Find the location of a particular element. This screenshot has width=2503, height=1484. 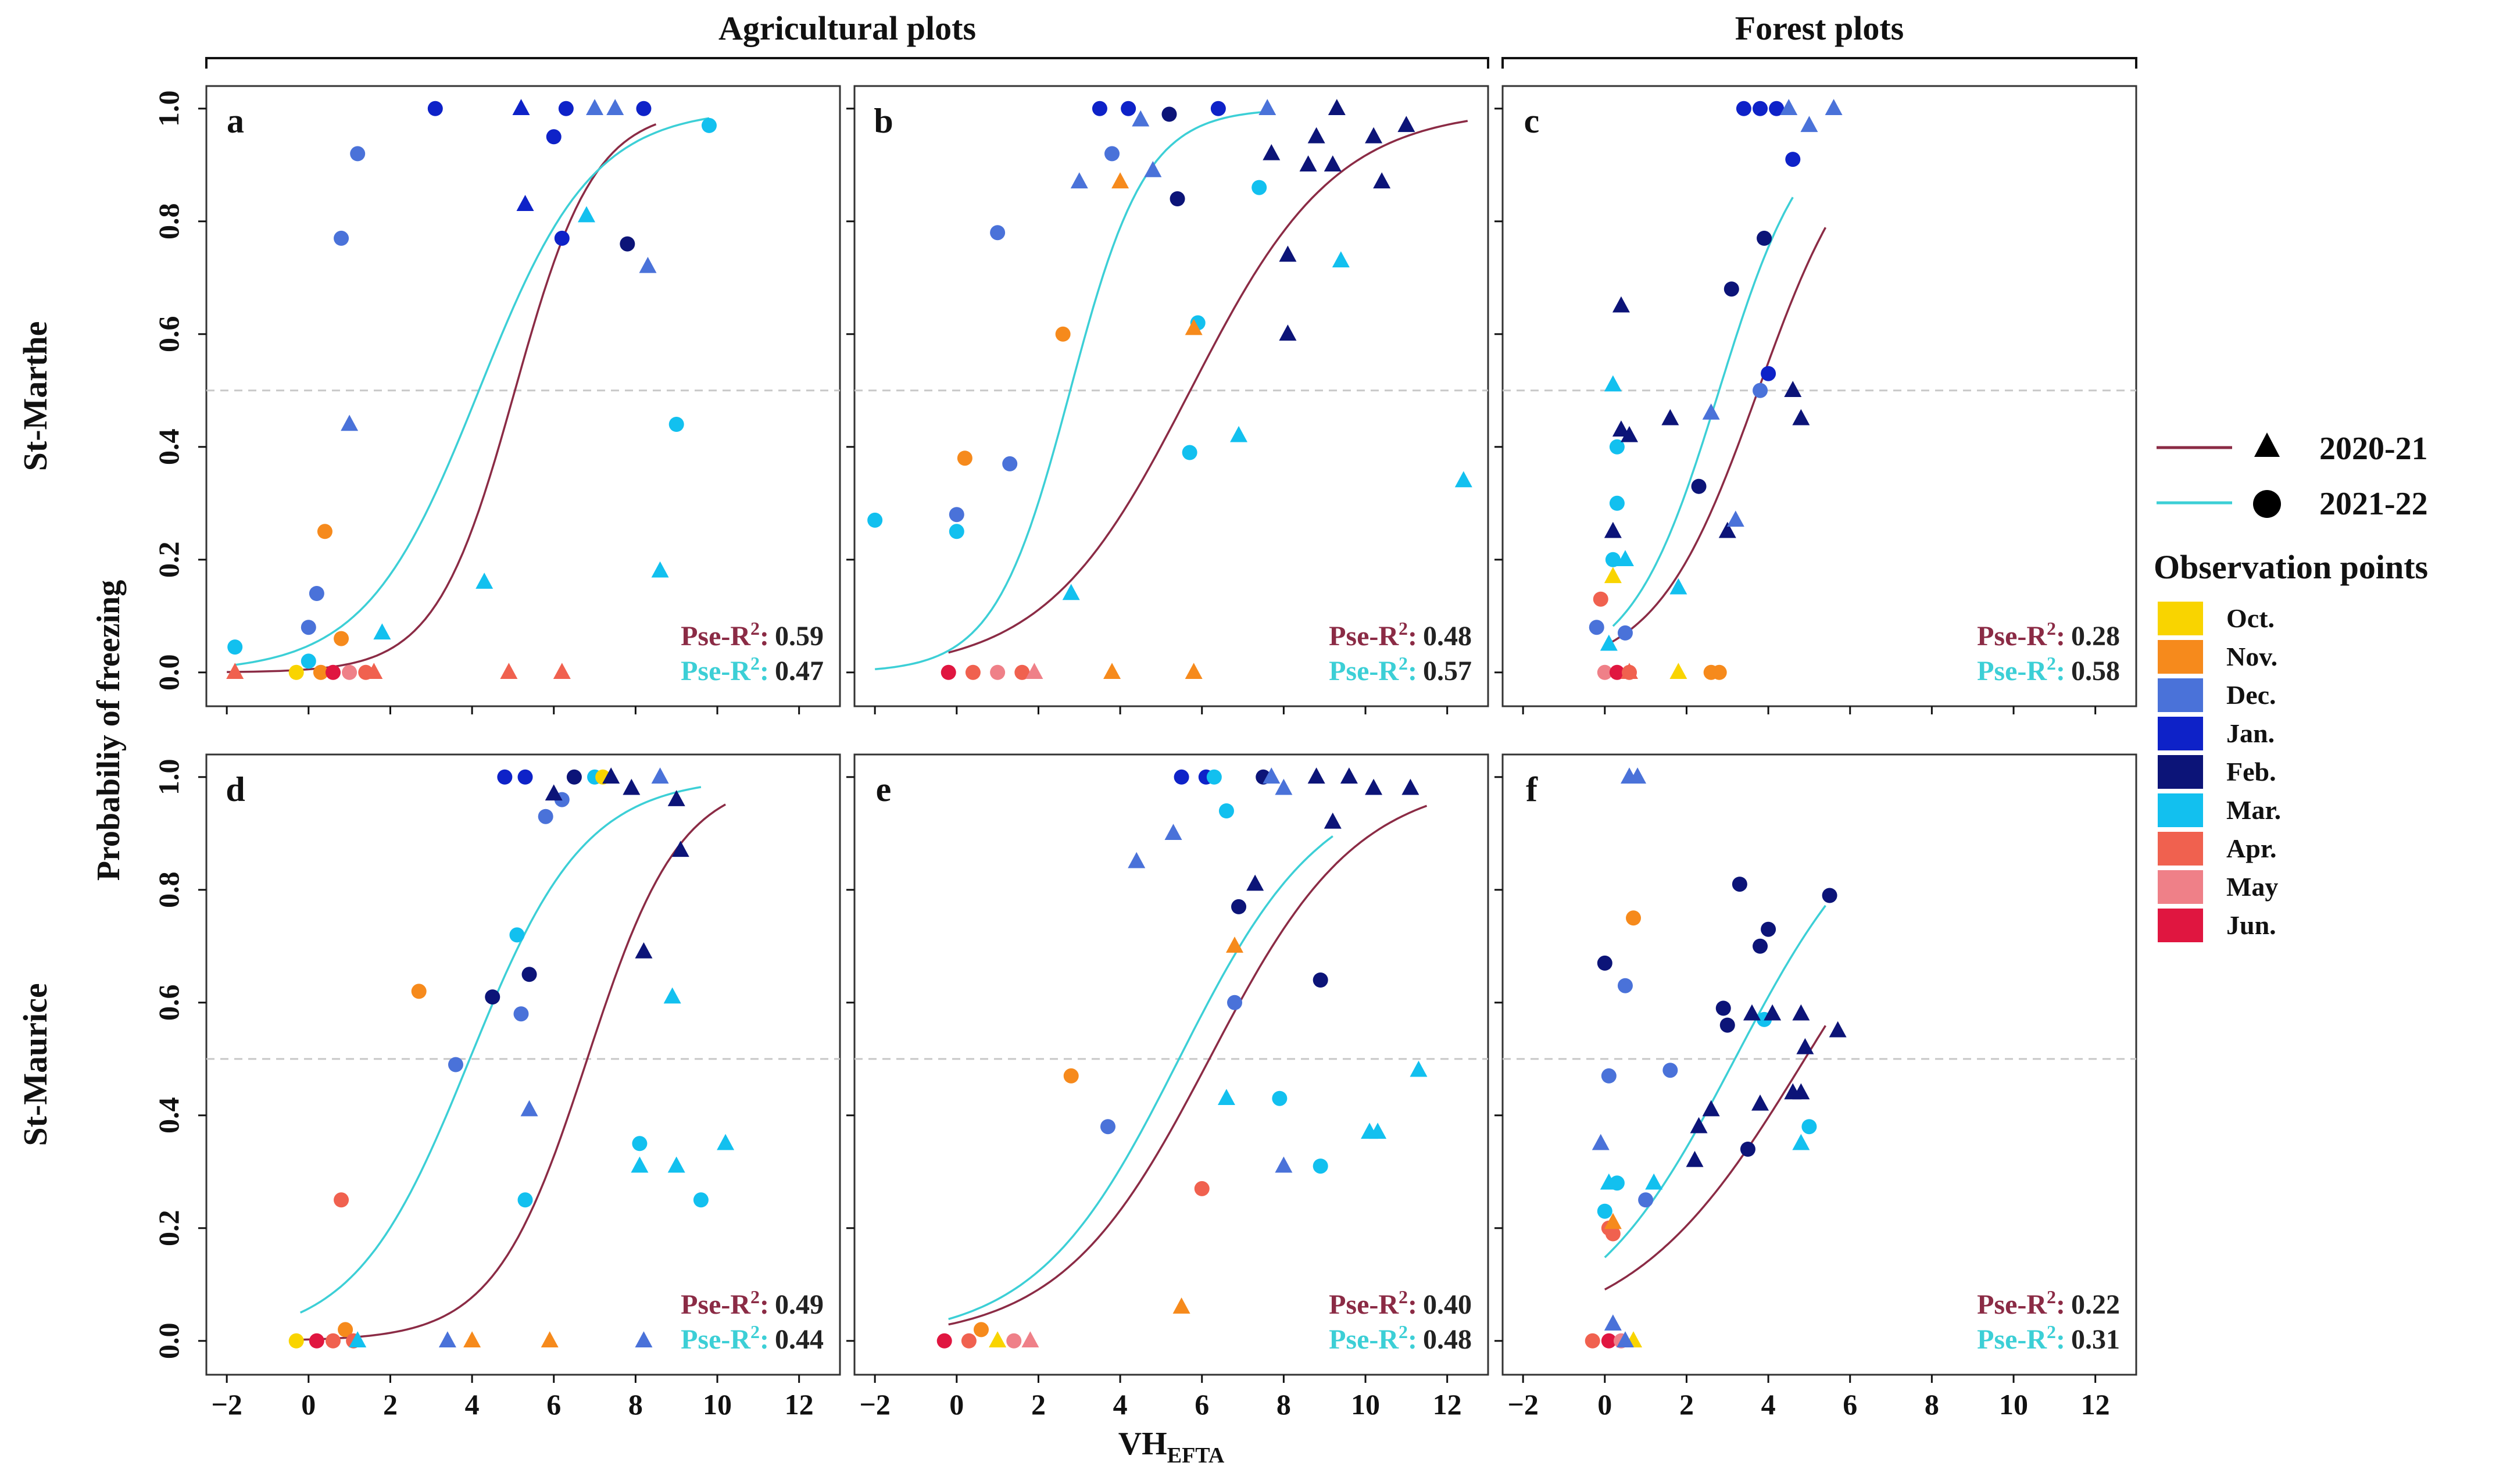

x-axis-title: VHEFTA is located at coordinates (1171, 1447).